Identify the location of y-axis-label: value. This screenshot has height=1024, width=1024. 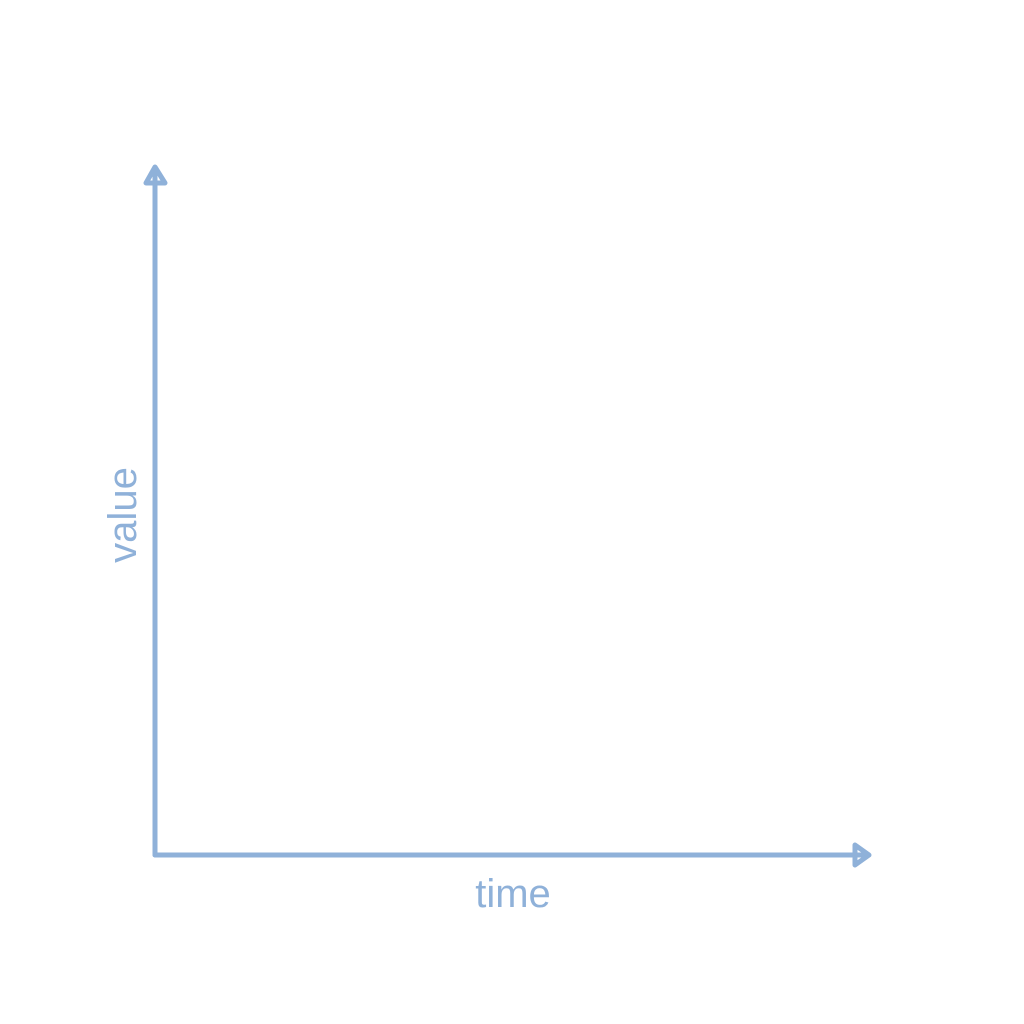
(123, 515).